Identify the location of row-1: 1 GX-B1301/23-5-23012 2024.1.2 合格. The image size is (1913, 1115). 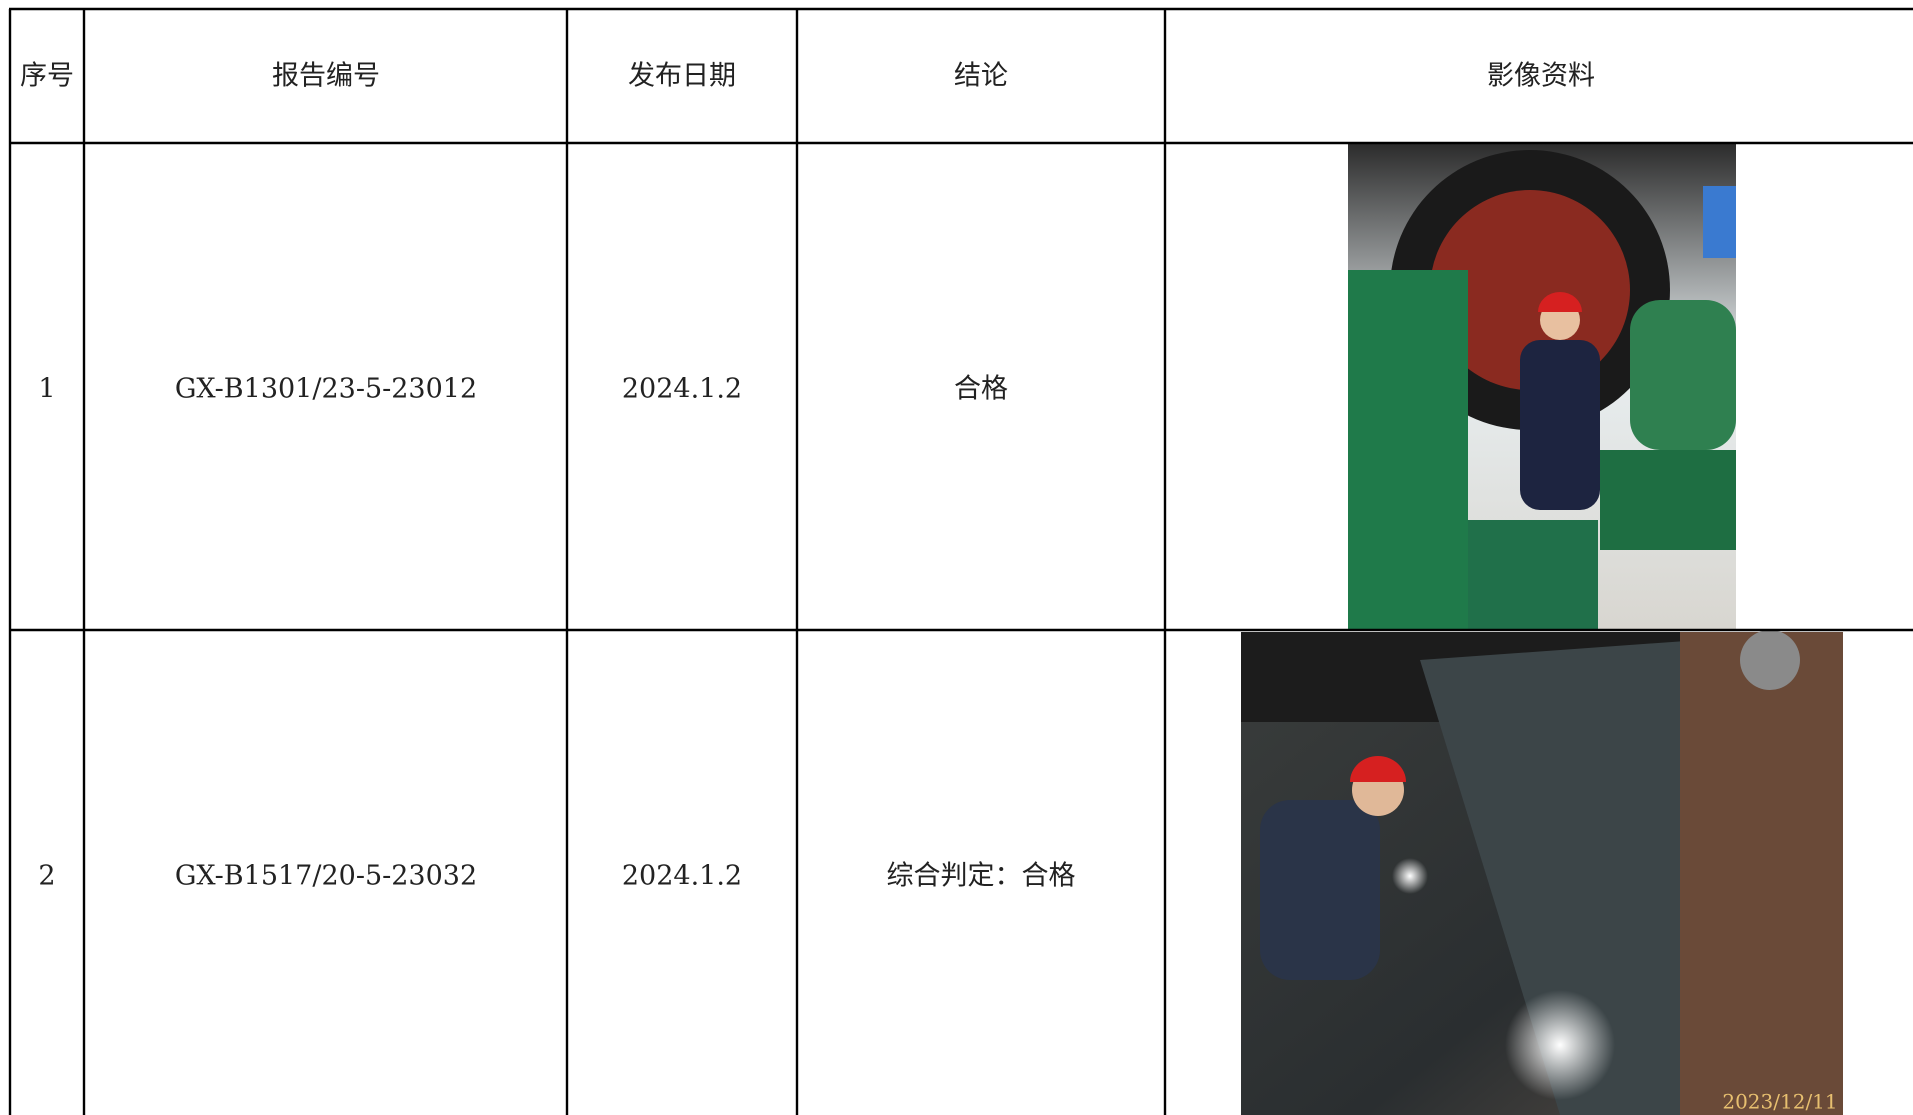
(523, 389).